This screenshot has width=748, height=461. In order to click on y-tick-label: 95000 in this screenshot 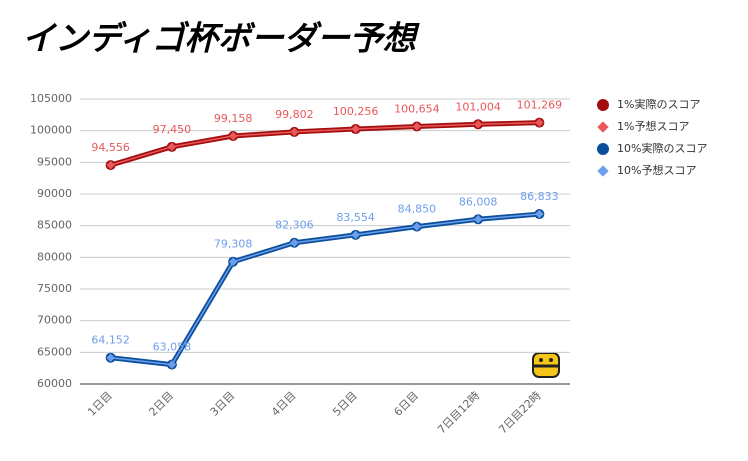, I will do `click(54, 161)`.